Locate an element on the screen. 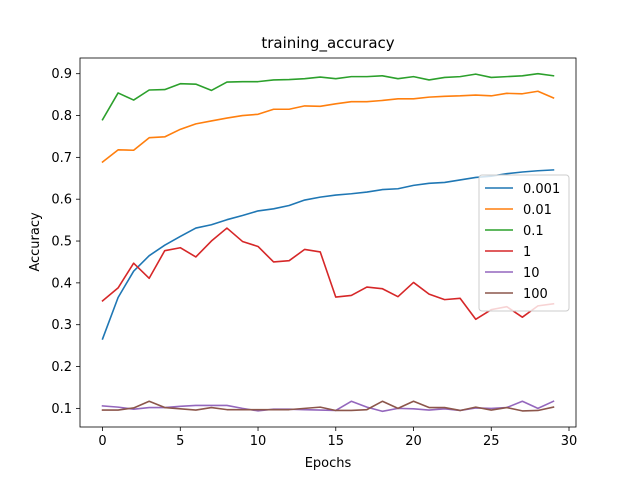 The width and height of the screenshot is (640, 480). x-axis: 0 5 10 15 20 25 30 is located at coordinates (337, 438).